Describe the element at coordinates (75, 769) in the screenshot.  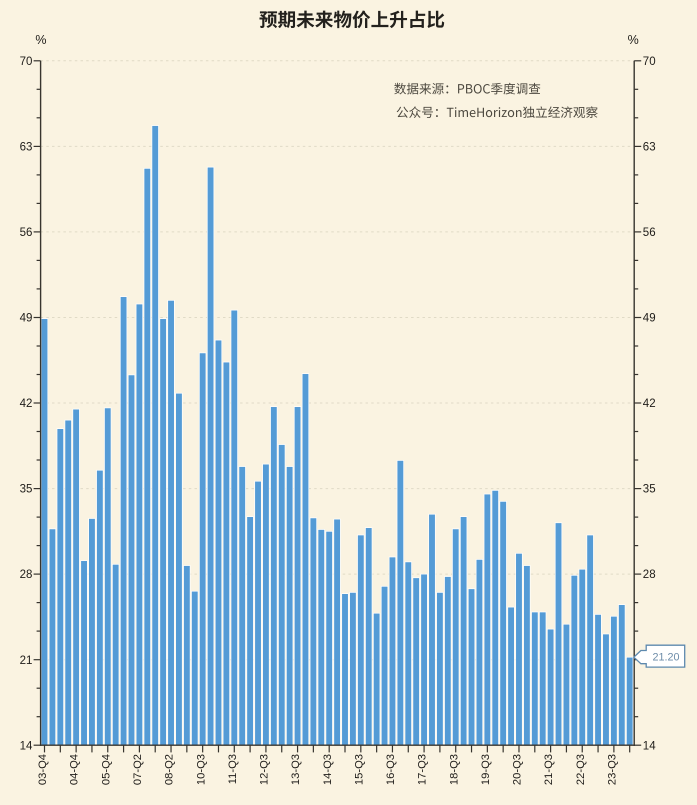
I see `svg-text: 04-Q4` at that location.